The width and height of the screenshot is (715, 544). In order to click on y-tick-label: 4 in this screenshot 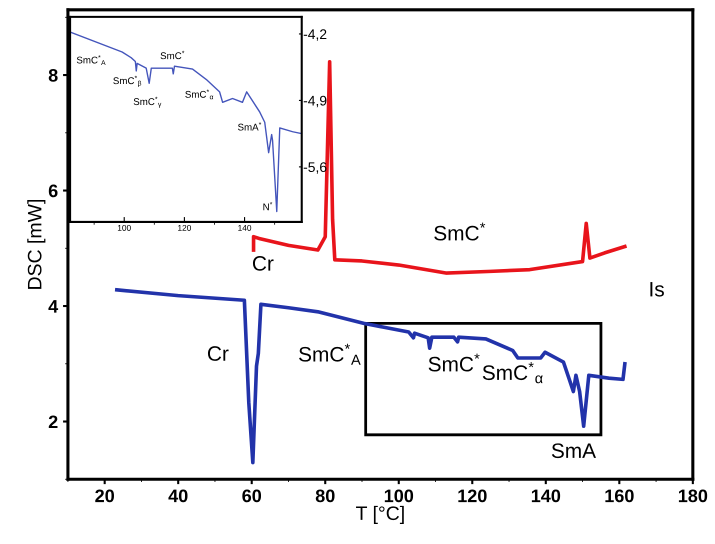, I will do `click(53, 306)`.